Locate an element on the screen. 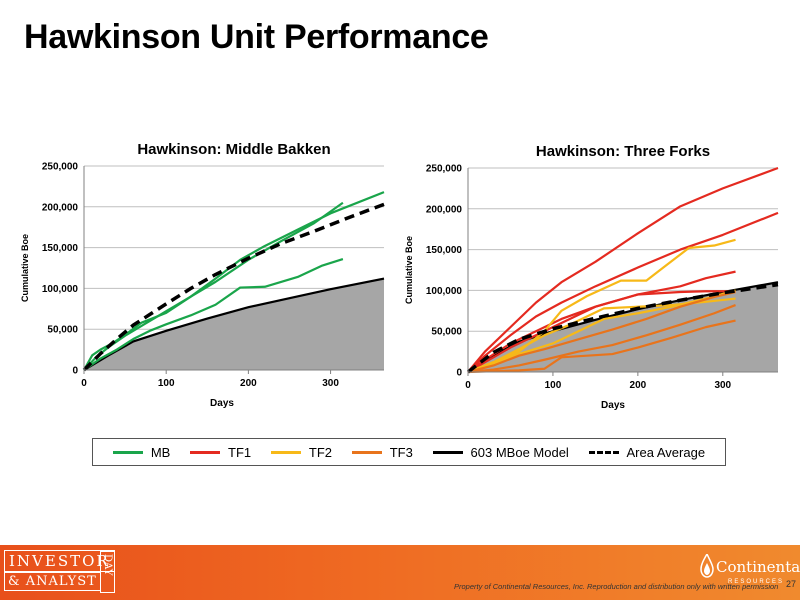 This screenshot has width=800, height=600. slide-title: Hawkinson Unit Performance is located at coordinates (256, 37).